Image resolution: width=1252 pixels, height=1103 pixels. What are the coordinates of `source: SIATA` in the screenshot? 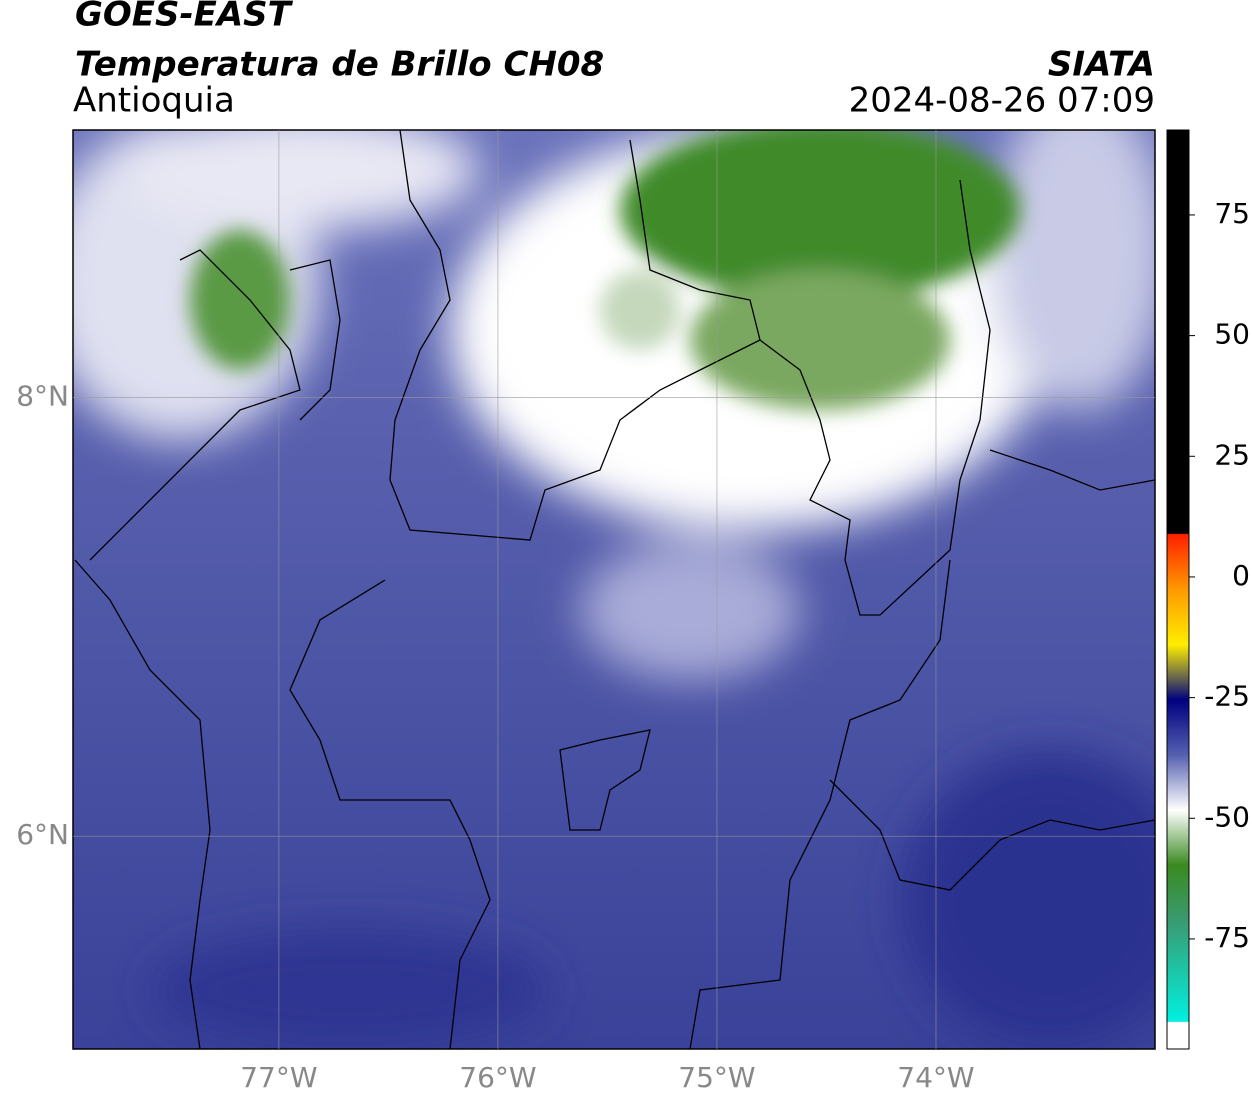 It's located at (1101, 65).